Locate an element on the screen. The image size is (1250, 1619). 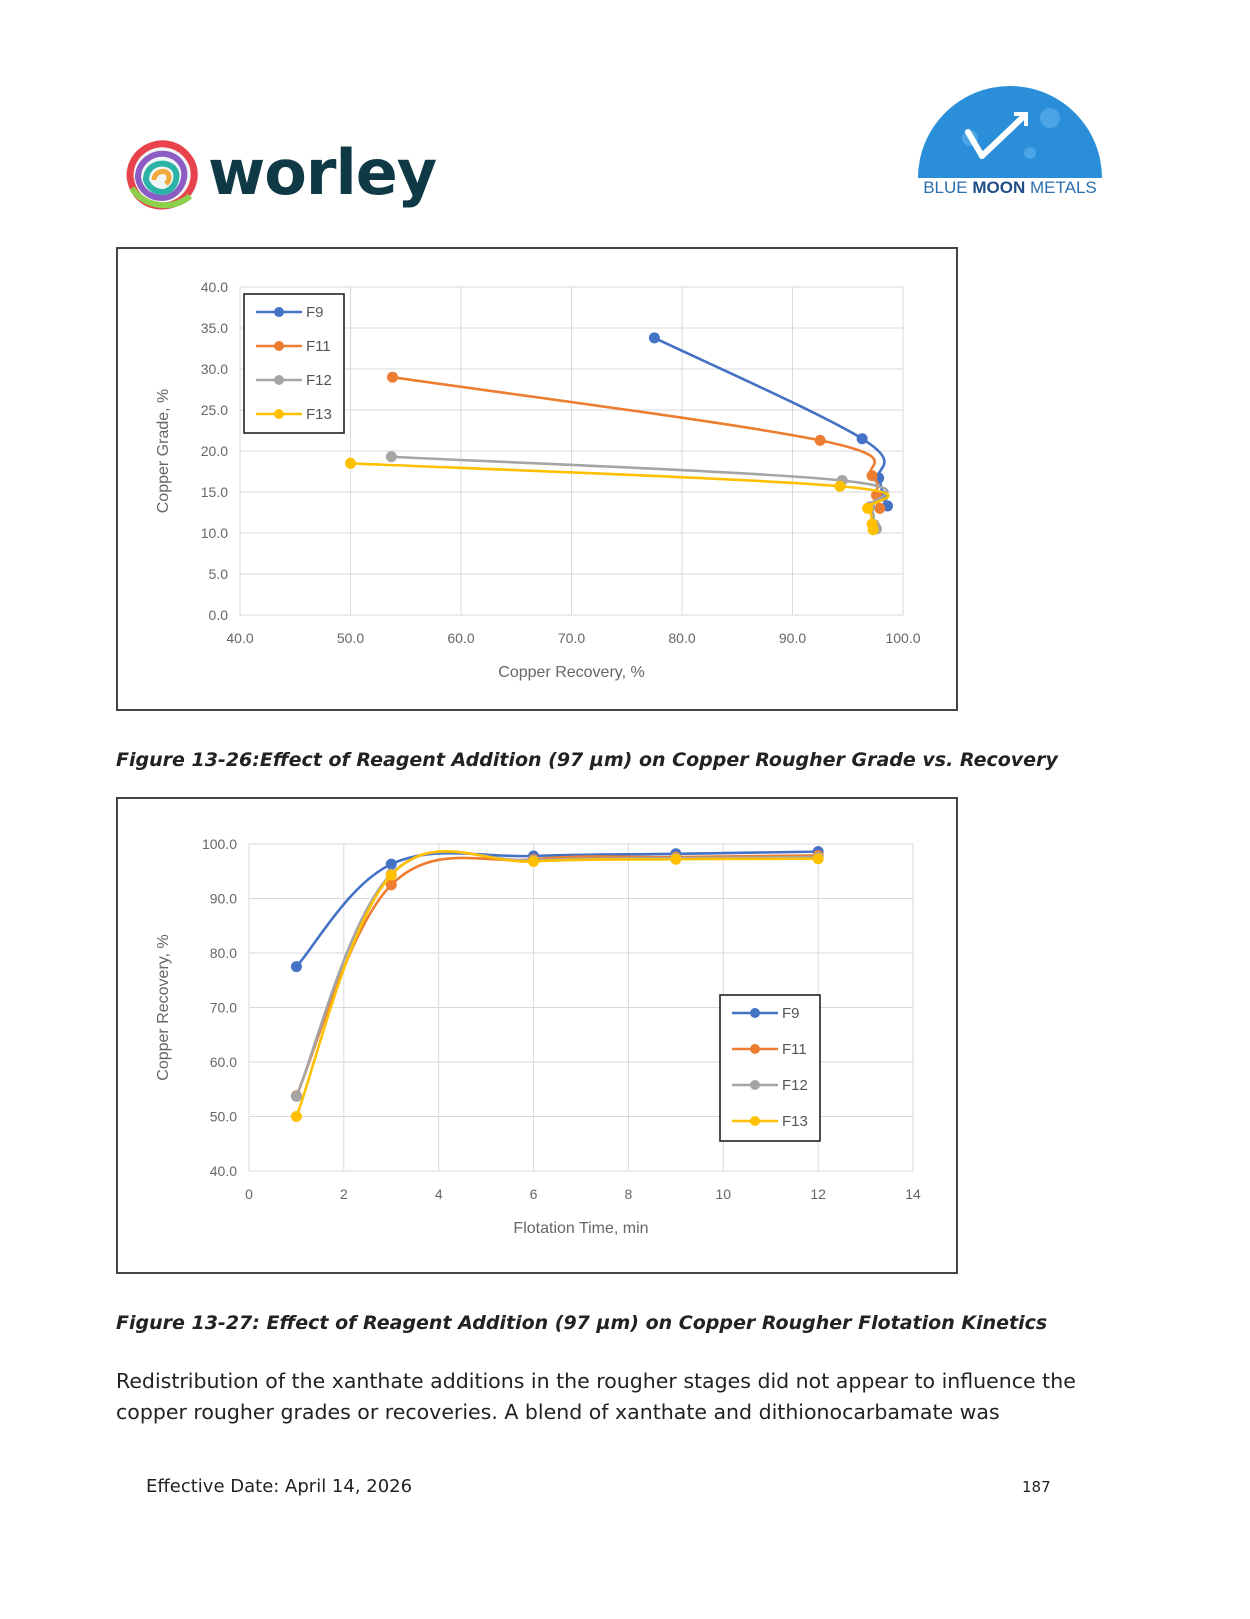
y-tick-label: 25.0 is located at coordinates (214, 410).